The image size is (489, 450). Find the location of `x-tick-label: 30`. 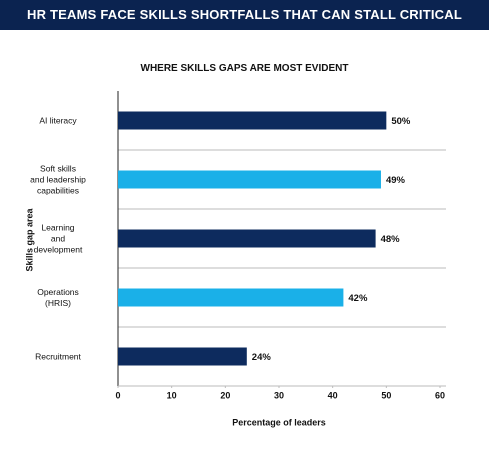

x-tick-label: 30 is located at coordinates (279, 395).